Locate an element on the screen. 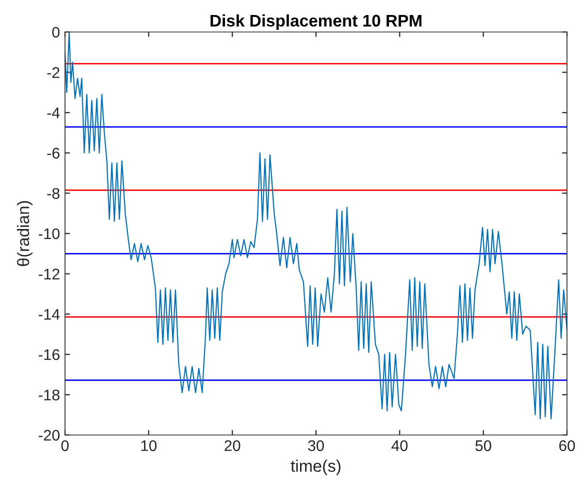 The image size is (582, 487). y-axis-title: θ(radian) is located at coordinates (24, 233).